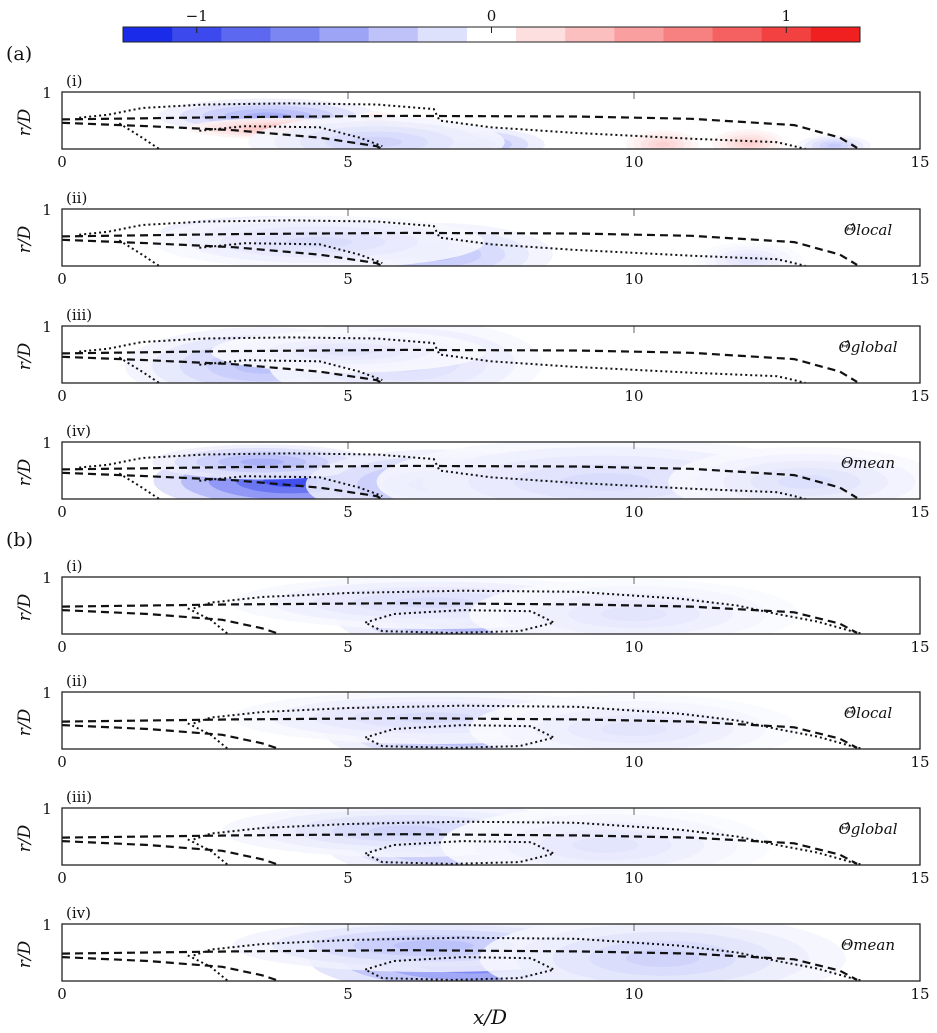 The image size is (937, 1033). I want to click on panel: (i) 1 r/D 0 5 10 15, so click(472, 606).